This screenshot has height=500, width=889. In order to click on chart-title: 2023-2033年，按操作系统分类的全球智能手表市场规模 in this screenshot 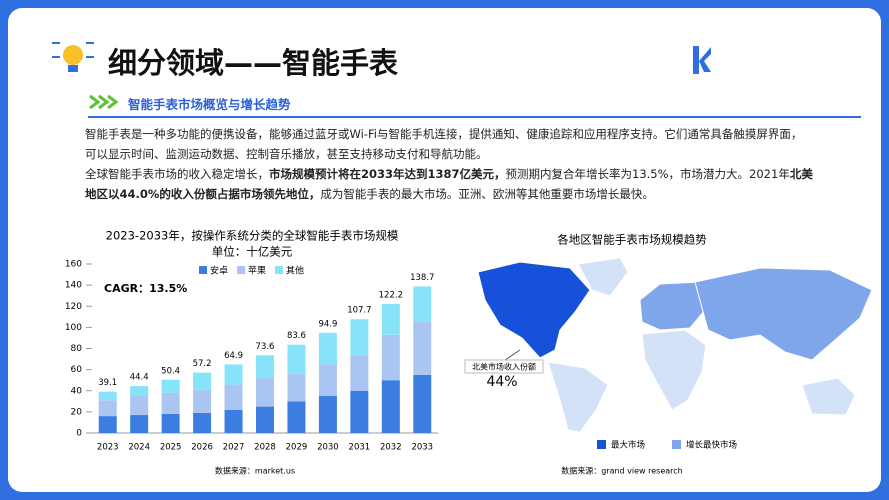, I will do `click(252, 236)`.